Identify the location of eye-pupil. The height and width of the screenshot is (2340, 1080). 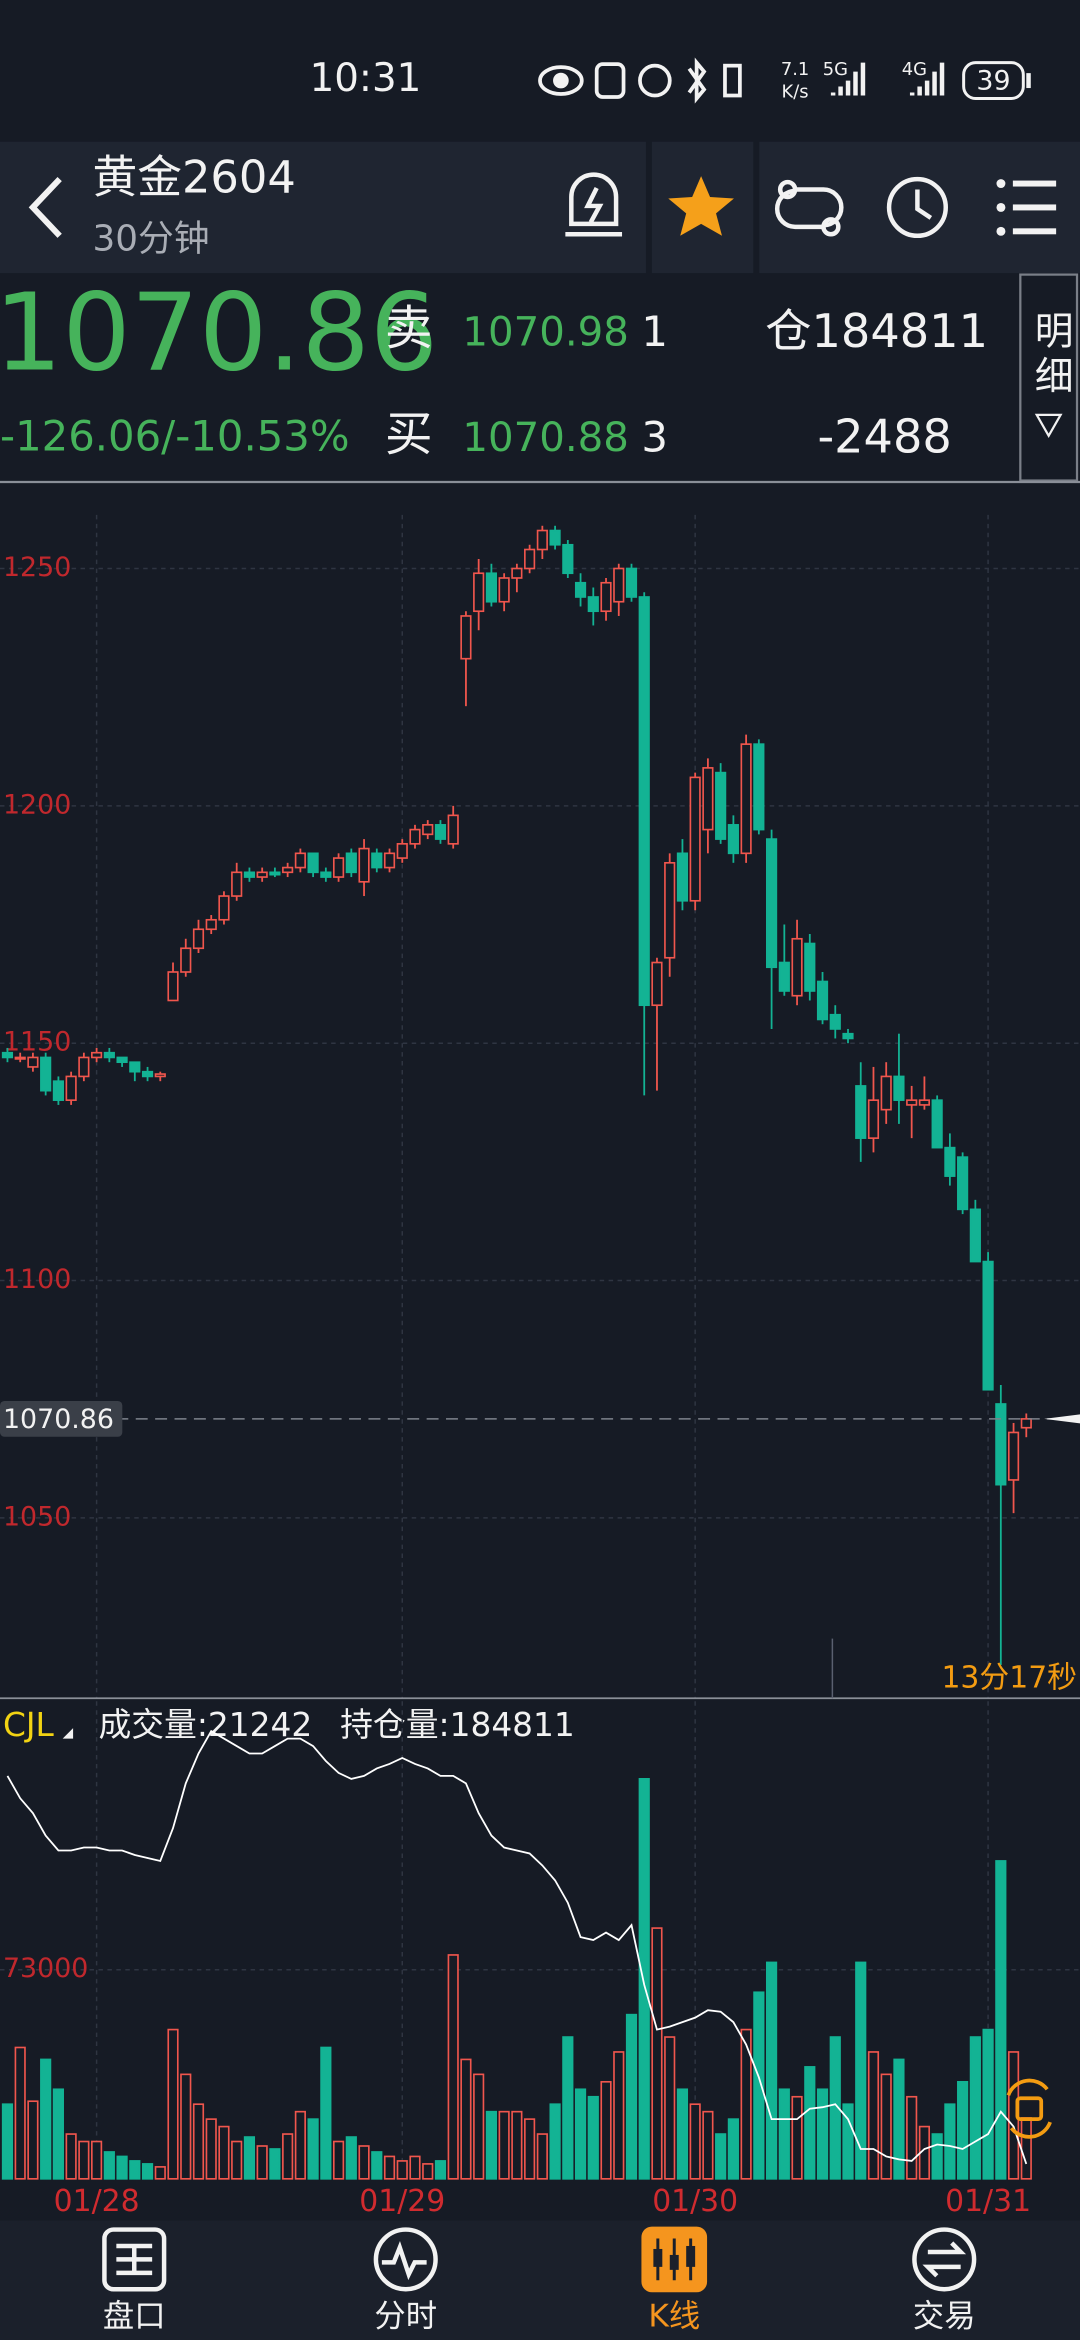
(561, 80).